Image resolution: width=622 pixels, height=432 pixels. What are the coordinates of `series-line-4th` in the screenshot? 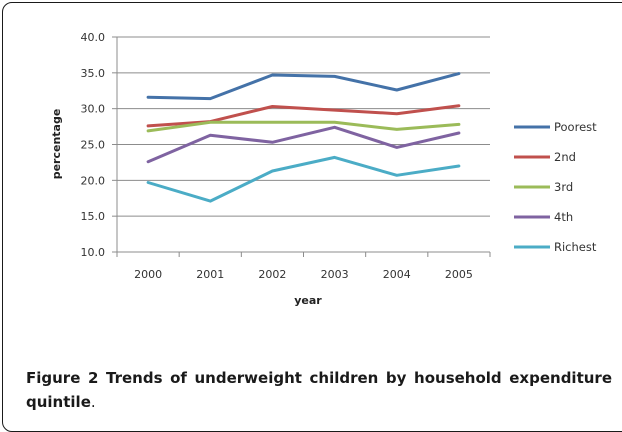 It's located at (303, 144).